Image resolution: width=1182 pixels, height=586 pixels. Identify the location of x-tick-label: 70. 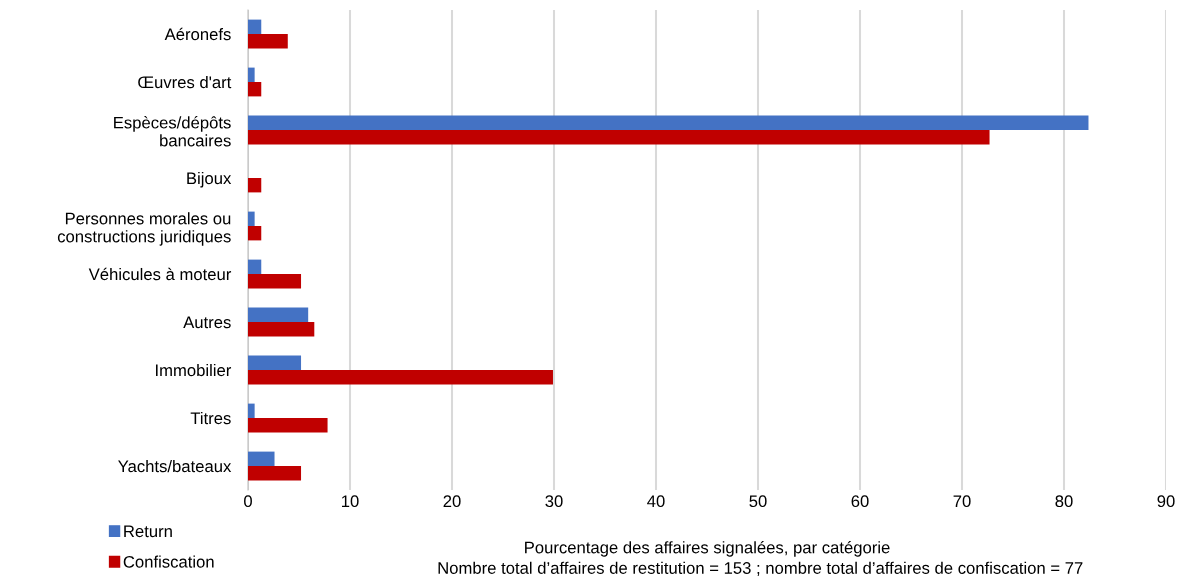
(962, 501).